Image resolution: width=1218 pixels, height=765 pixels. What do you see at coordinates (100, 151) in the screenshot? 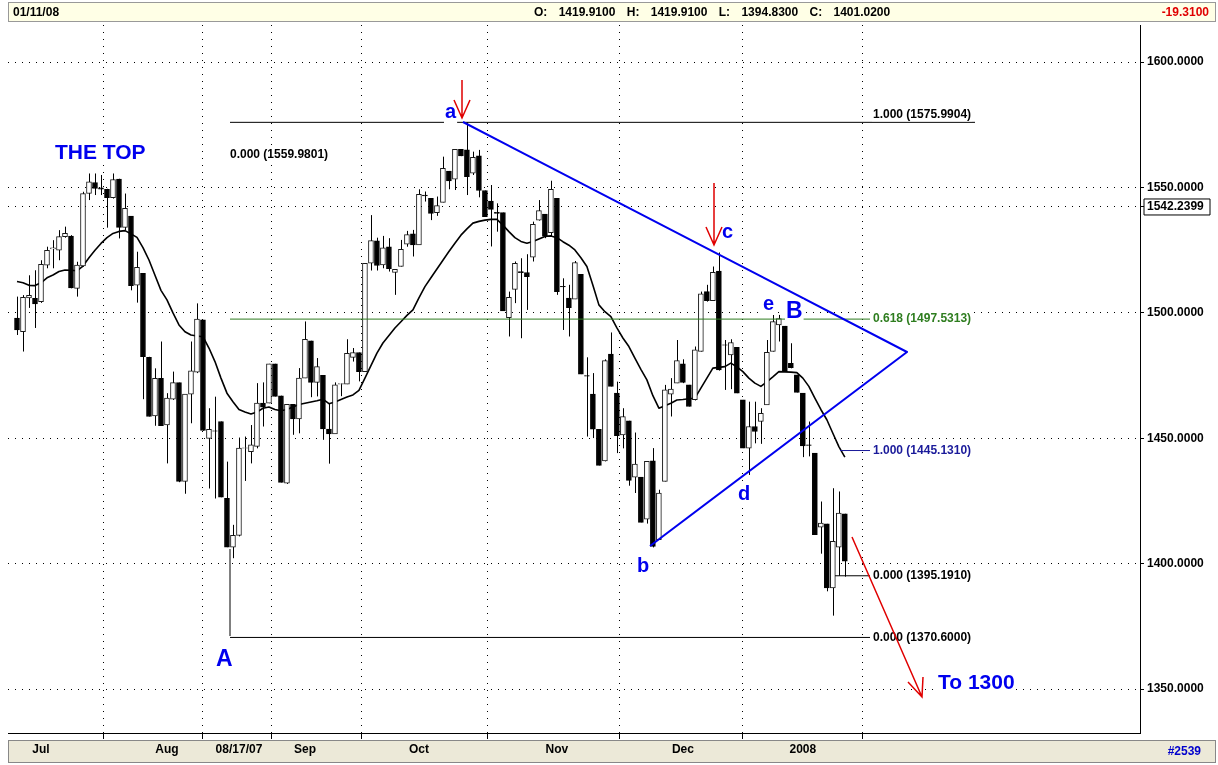
I see `annotation: THE TOP` at bounding box center [100, 151].